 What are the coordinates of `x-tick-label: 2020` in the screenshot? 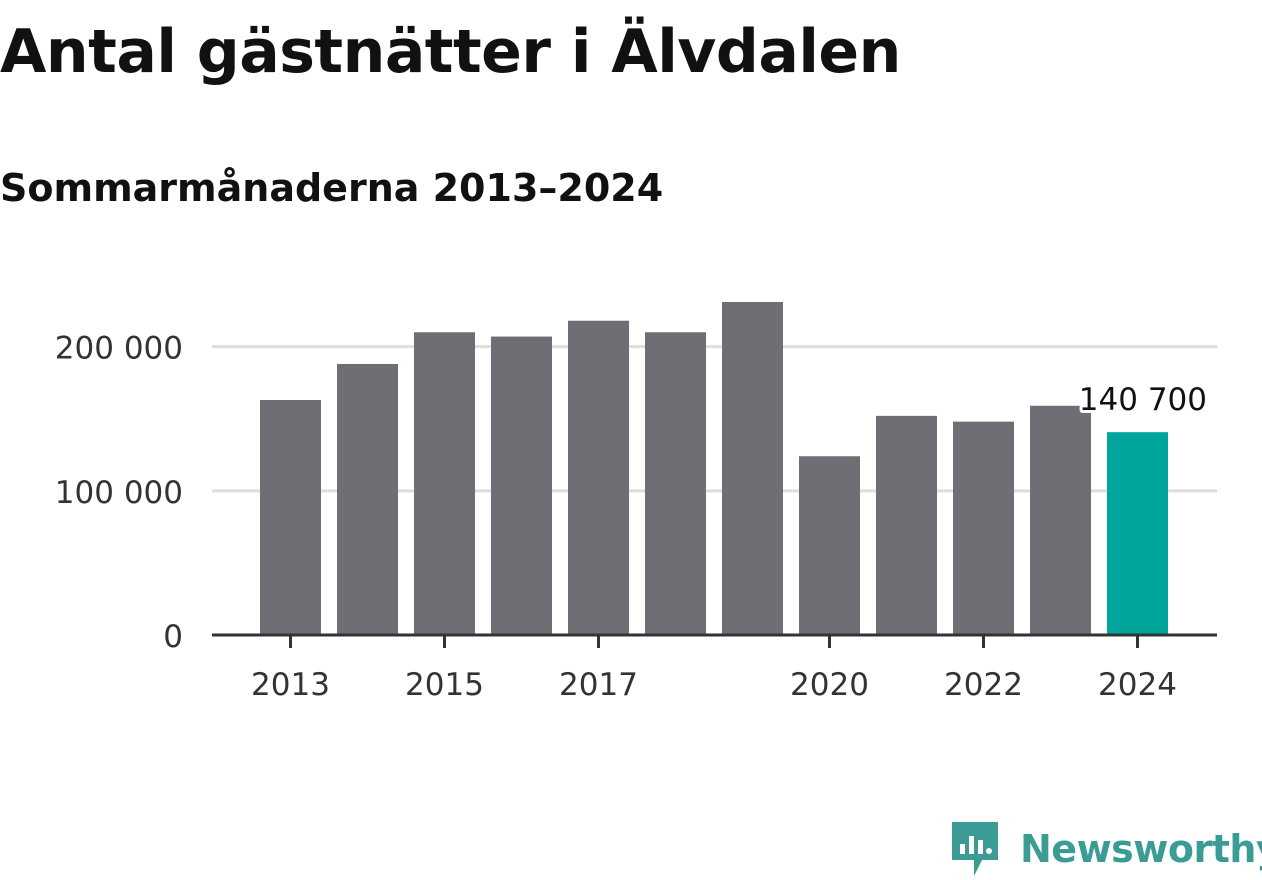 It's located at (829, 685).